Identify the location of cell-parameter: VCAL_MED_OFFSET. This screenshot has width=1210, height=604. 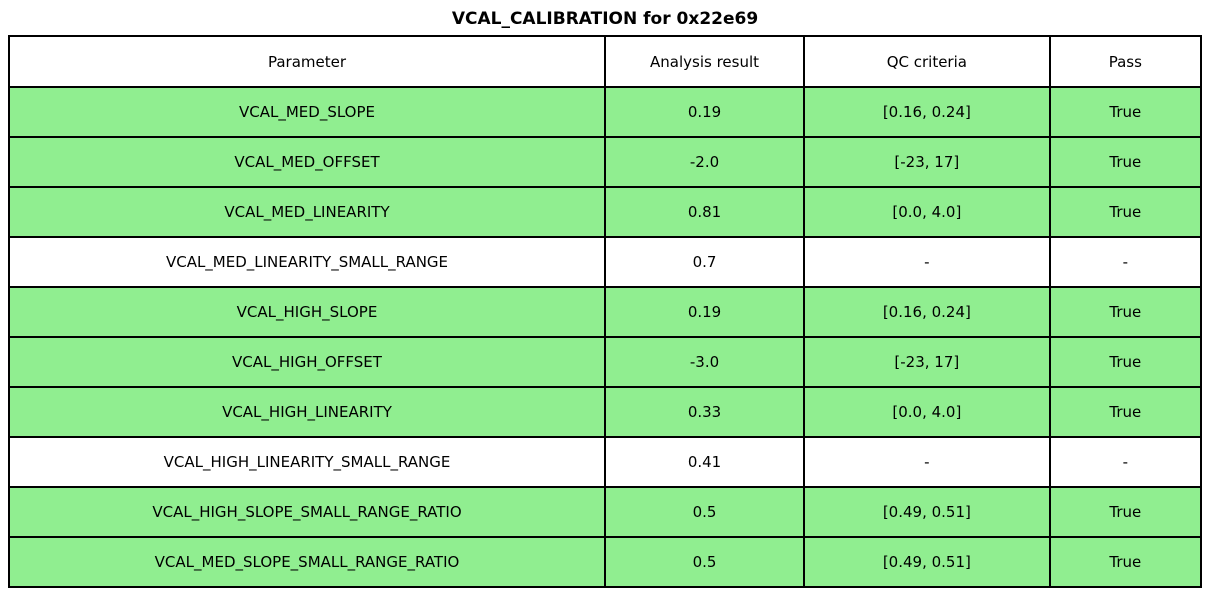
(307, 162).